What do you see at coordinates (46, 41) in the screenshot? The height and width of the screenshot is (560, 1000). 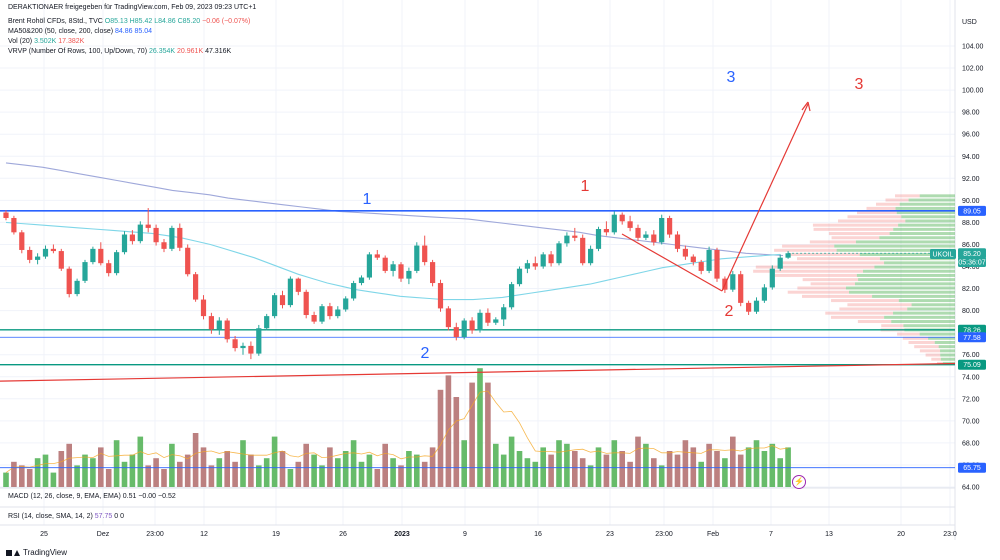 I see `vol-legend: Vol (20) 3.502K 17.382K` at bounding box center [46, 41].